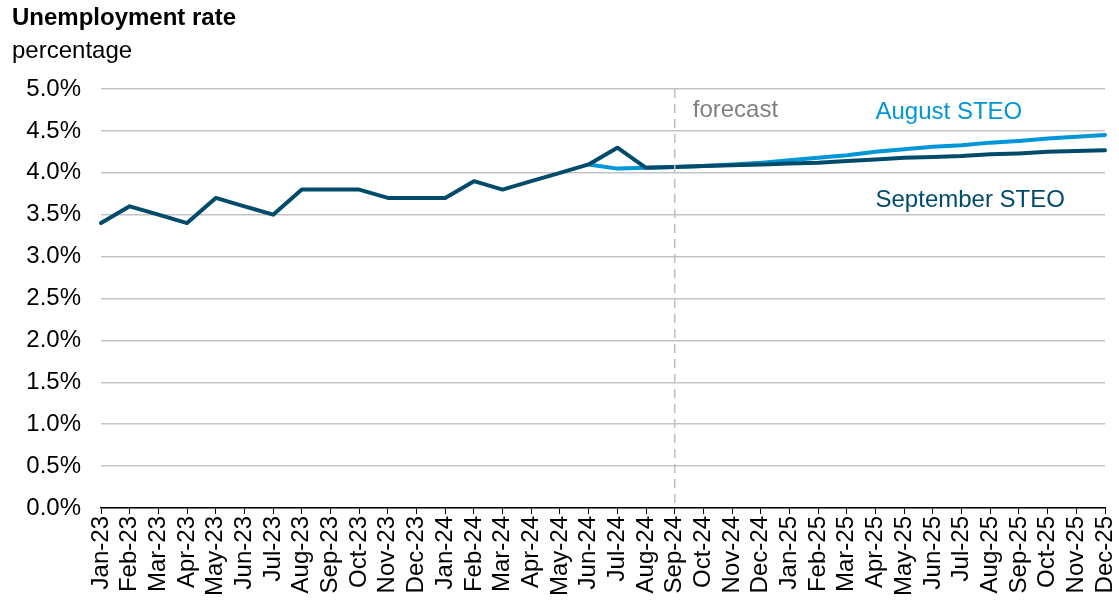 This screenshot has height=602, width=1119. I want to click on chart-title: Unemployment rate, so click(124, 17).